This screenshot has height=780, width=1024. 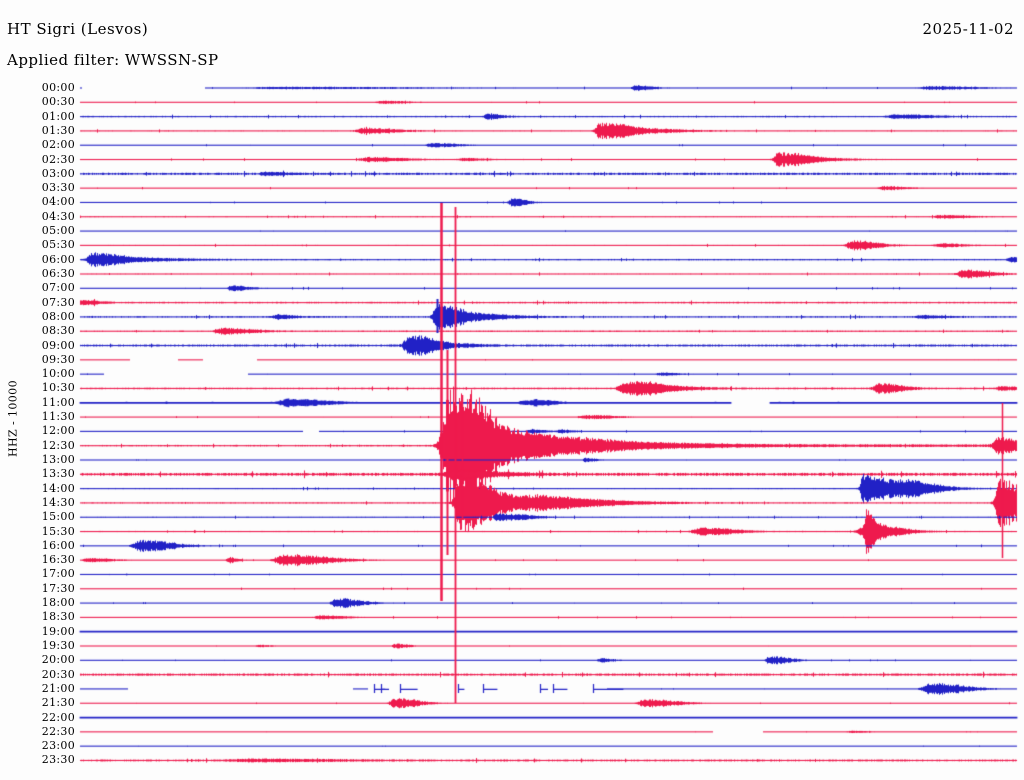 What do you see at coordinates (58, 302) in the screenshot?
I see `time-label: 07:30` at bounding box center [58, 302].